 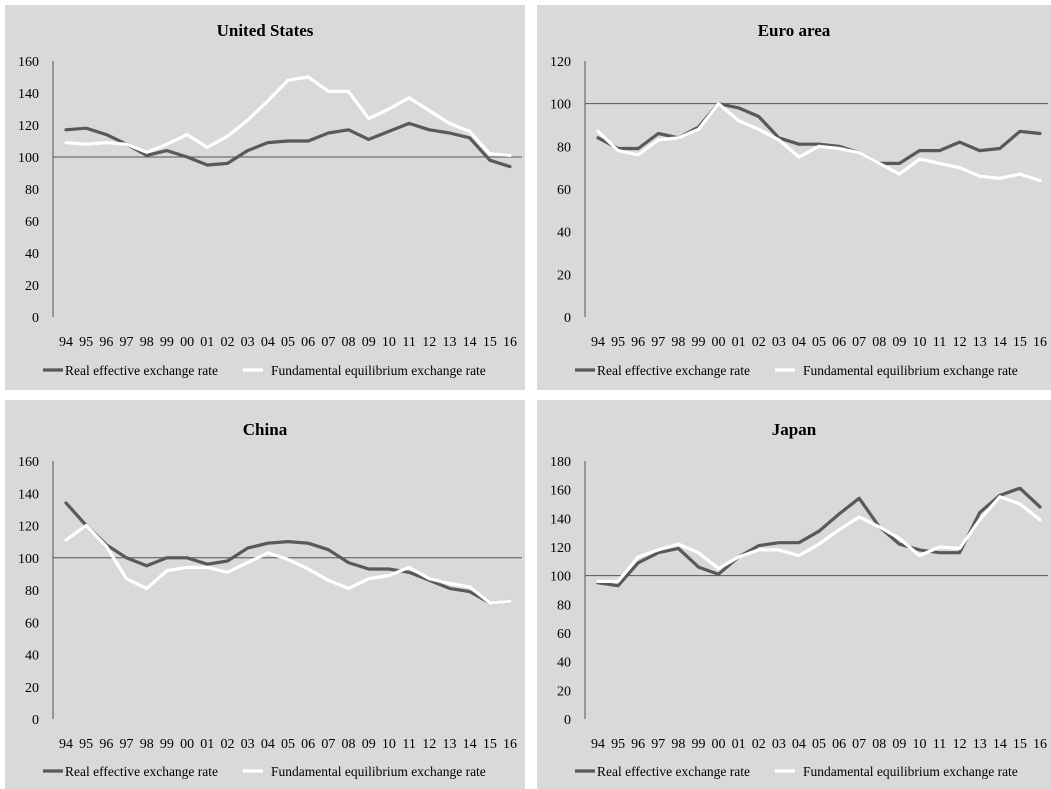 I want to click on y-tick-label: 160, so click(x=28, y=62).